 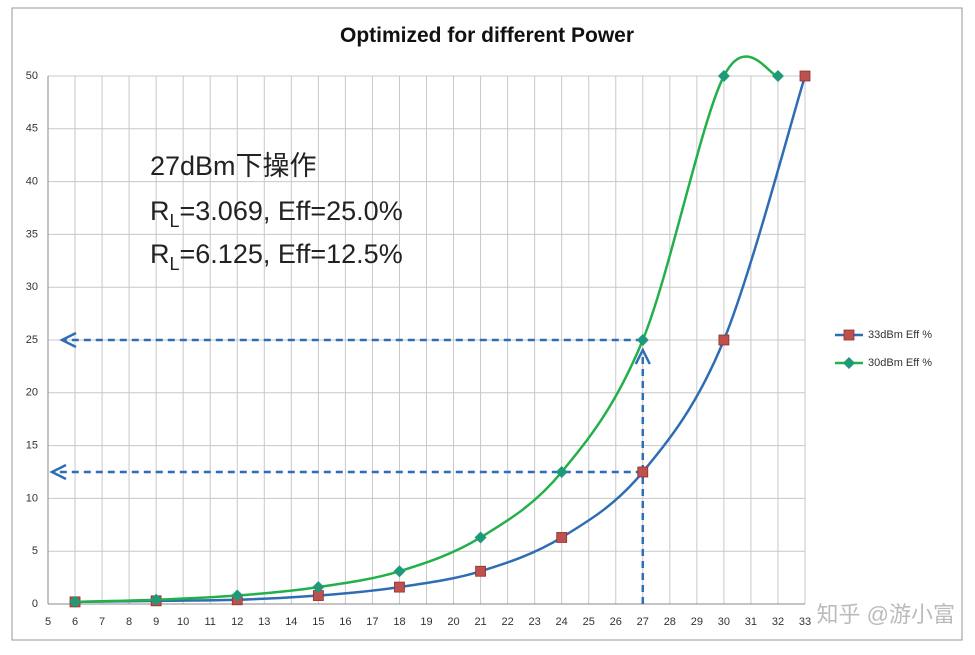 I want to click on annotation-part: =6.125, Eff=12.5%, so click(x=291, y=254).